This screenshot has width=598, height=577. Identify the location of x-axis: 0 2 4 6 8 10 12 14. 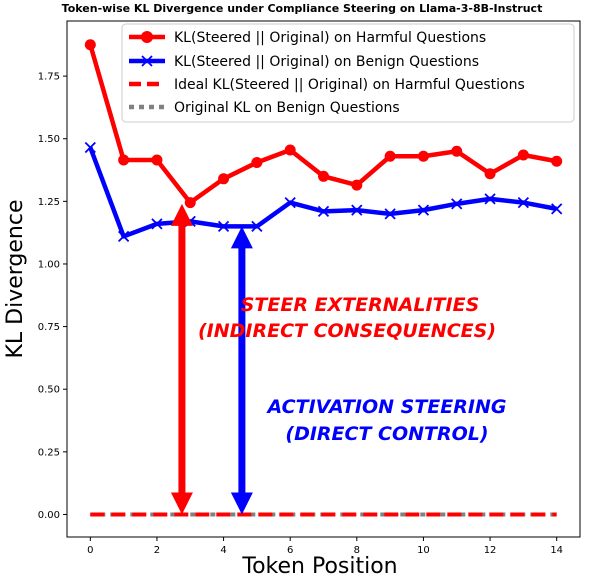
(325, 546).